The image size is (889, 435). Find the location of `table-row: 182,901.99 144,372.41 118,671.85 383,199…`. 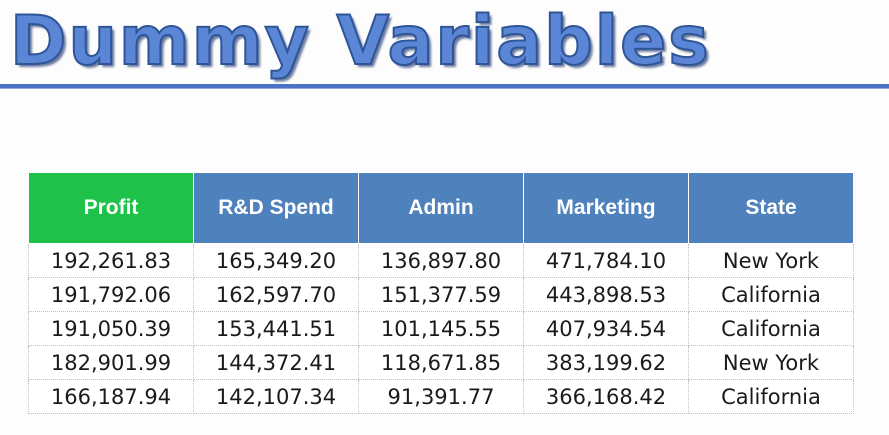

table-row: 182,901.99 144,372.41 118,671.85 383,199… is located at coordinates (441, 362).